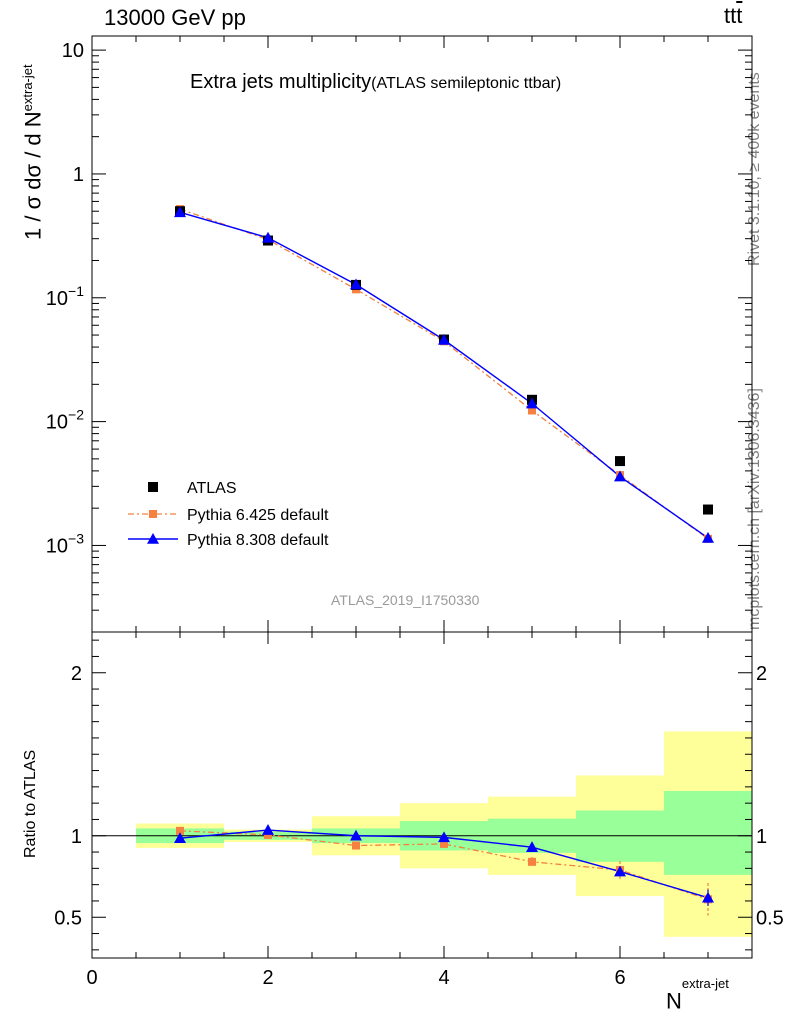  What do you see at coordinates (212, 488) in the screenshot?
I see `legend-label: ATLAS` at bounding box center [212, 488].